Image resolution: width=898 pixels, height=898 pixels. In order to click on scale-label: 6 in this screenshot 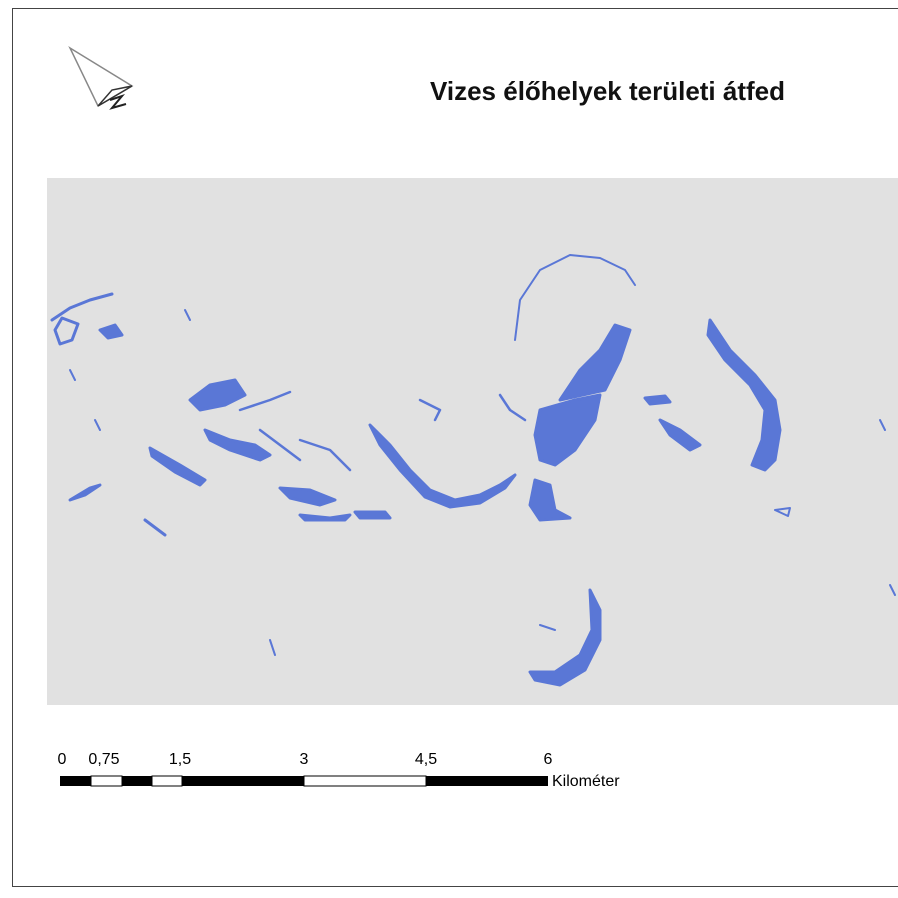, I will do `click(548, 759)`.